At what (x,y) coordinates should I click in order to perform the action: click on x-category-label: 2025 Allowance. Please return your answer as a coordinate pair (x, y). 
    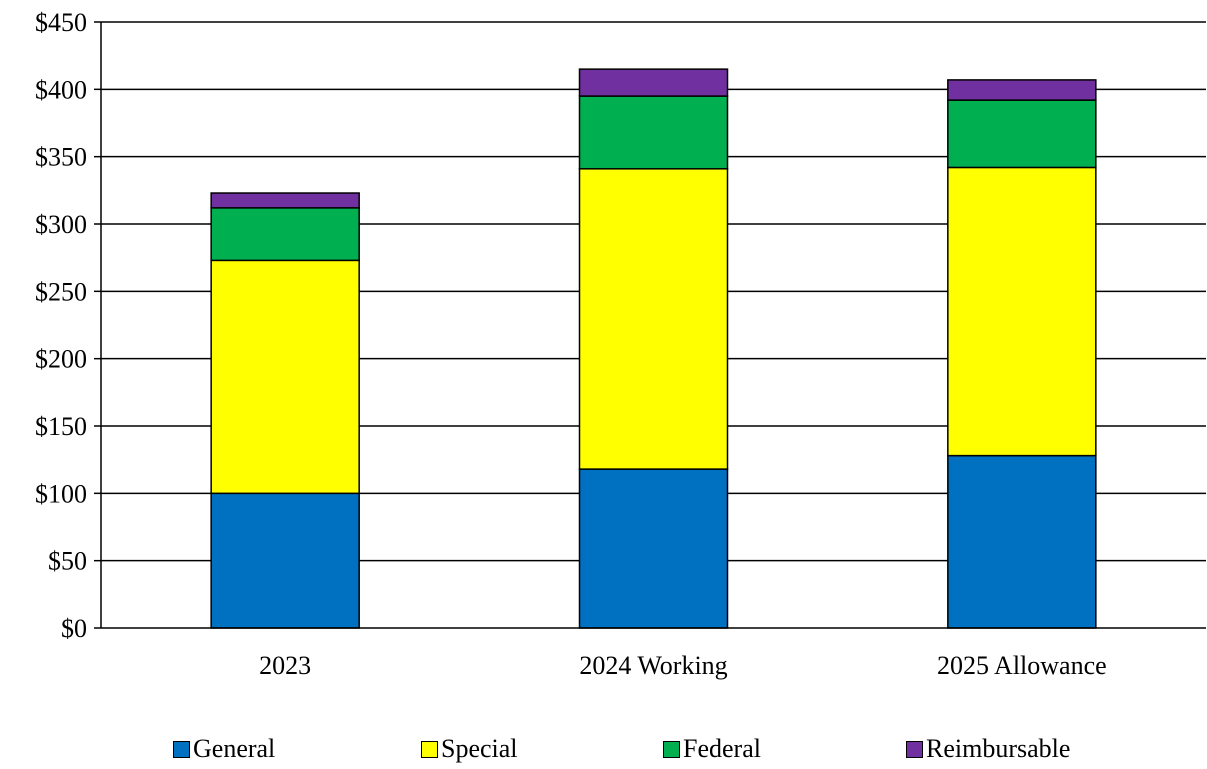
    Looking at the image, I should click on (1022, 665).